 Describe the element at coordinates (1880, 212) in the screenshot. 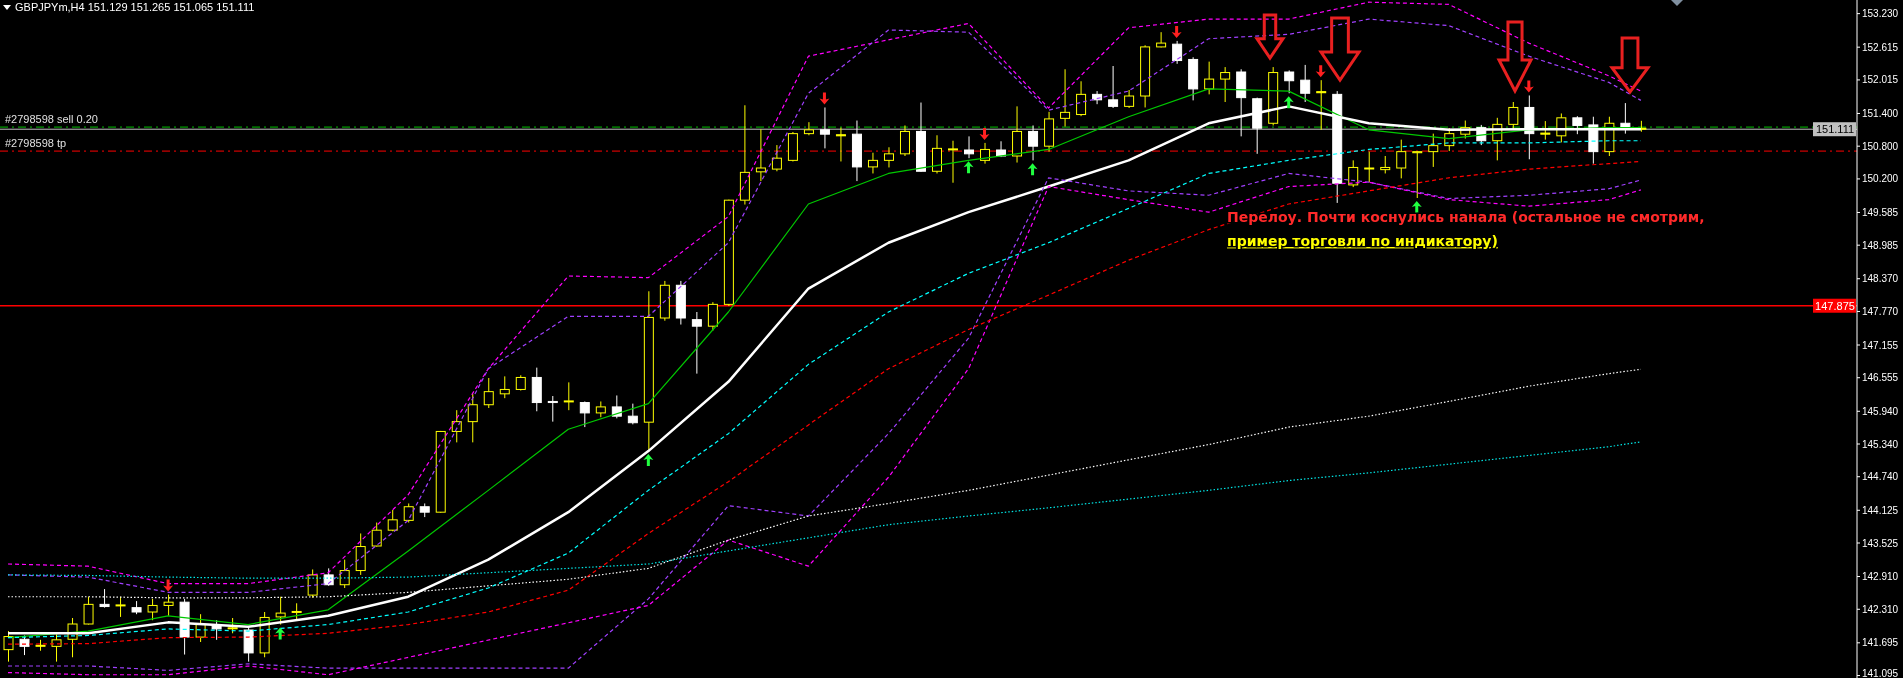

I see `y-tick-label: 149.585` at that location.